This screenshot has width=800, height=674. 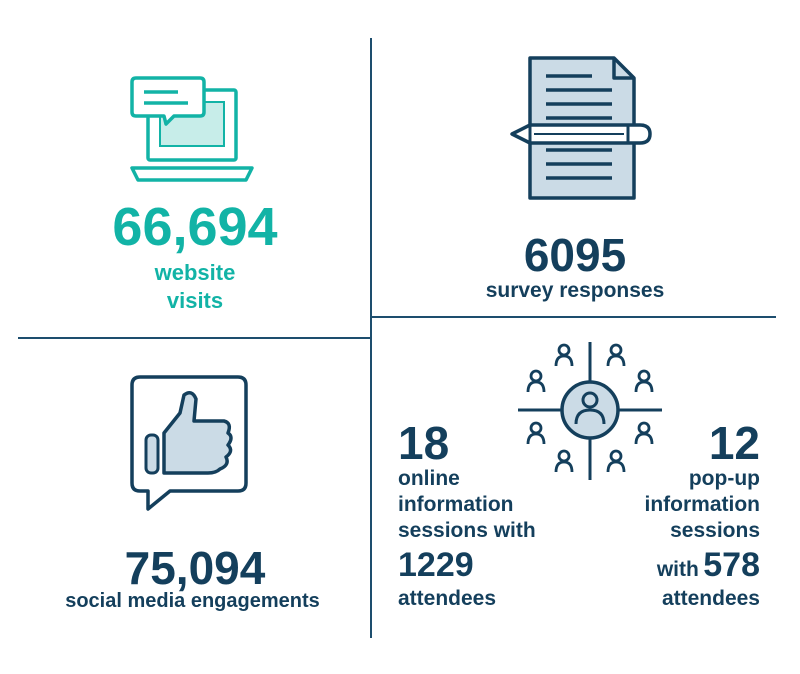 I want to click on popup-attendees-value: 578, so click(x=731, y=565).